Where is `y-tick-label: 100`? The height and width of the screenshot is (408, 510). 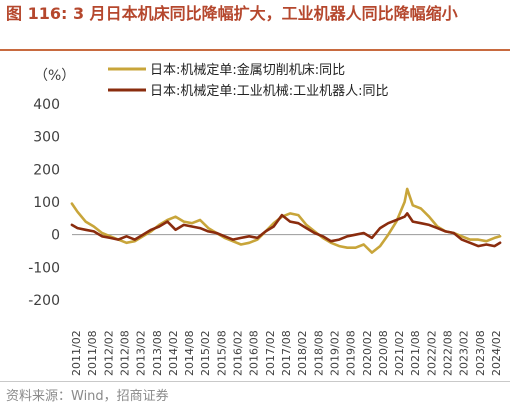 y-tick-label: 100 is located at coordinates (46, 203).